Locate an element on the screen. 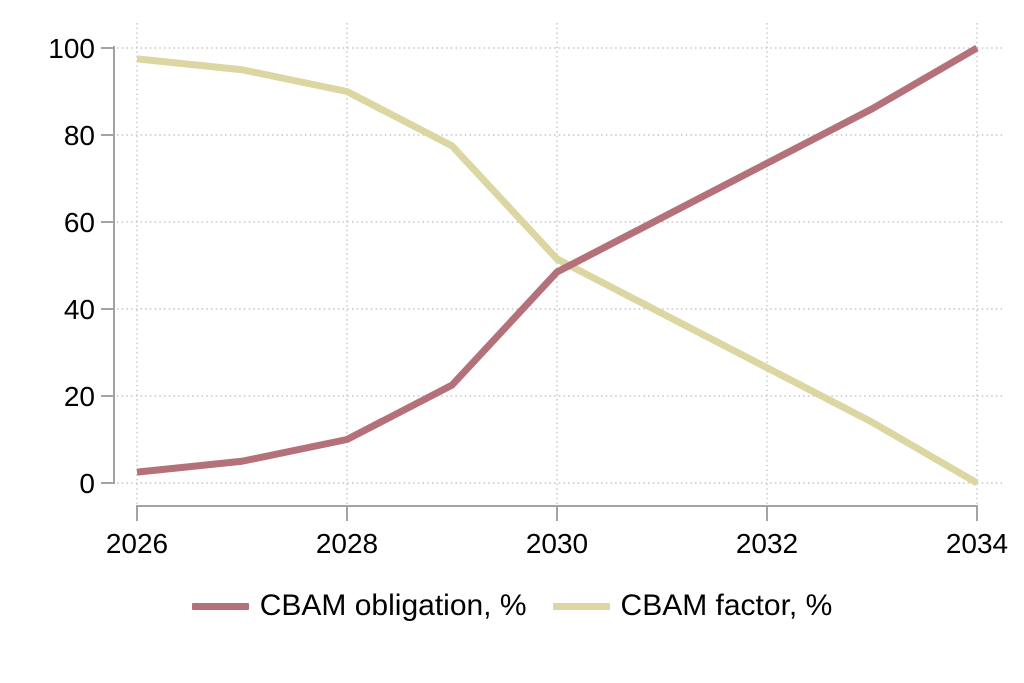 The height and width of the screenshot is (683, 1024). x-tick-label: 2030 is located at coordinates (557, 543).